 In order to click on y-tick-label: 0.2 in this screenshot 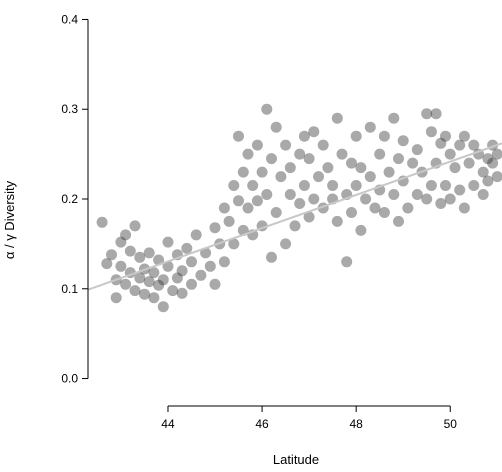, I will do `click(69, 199)`.